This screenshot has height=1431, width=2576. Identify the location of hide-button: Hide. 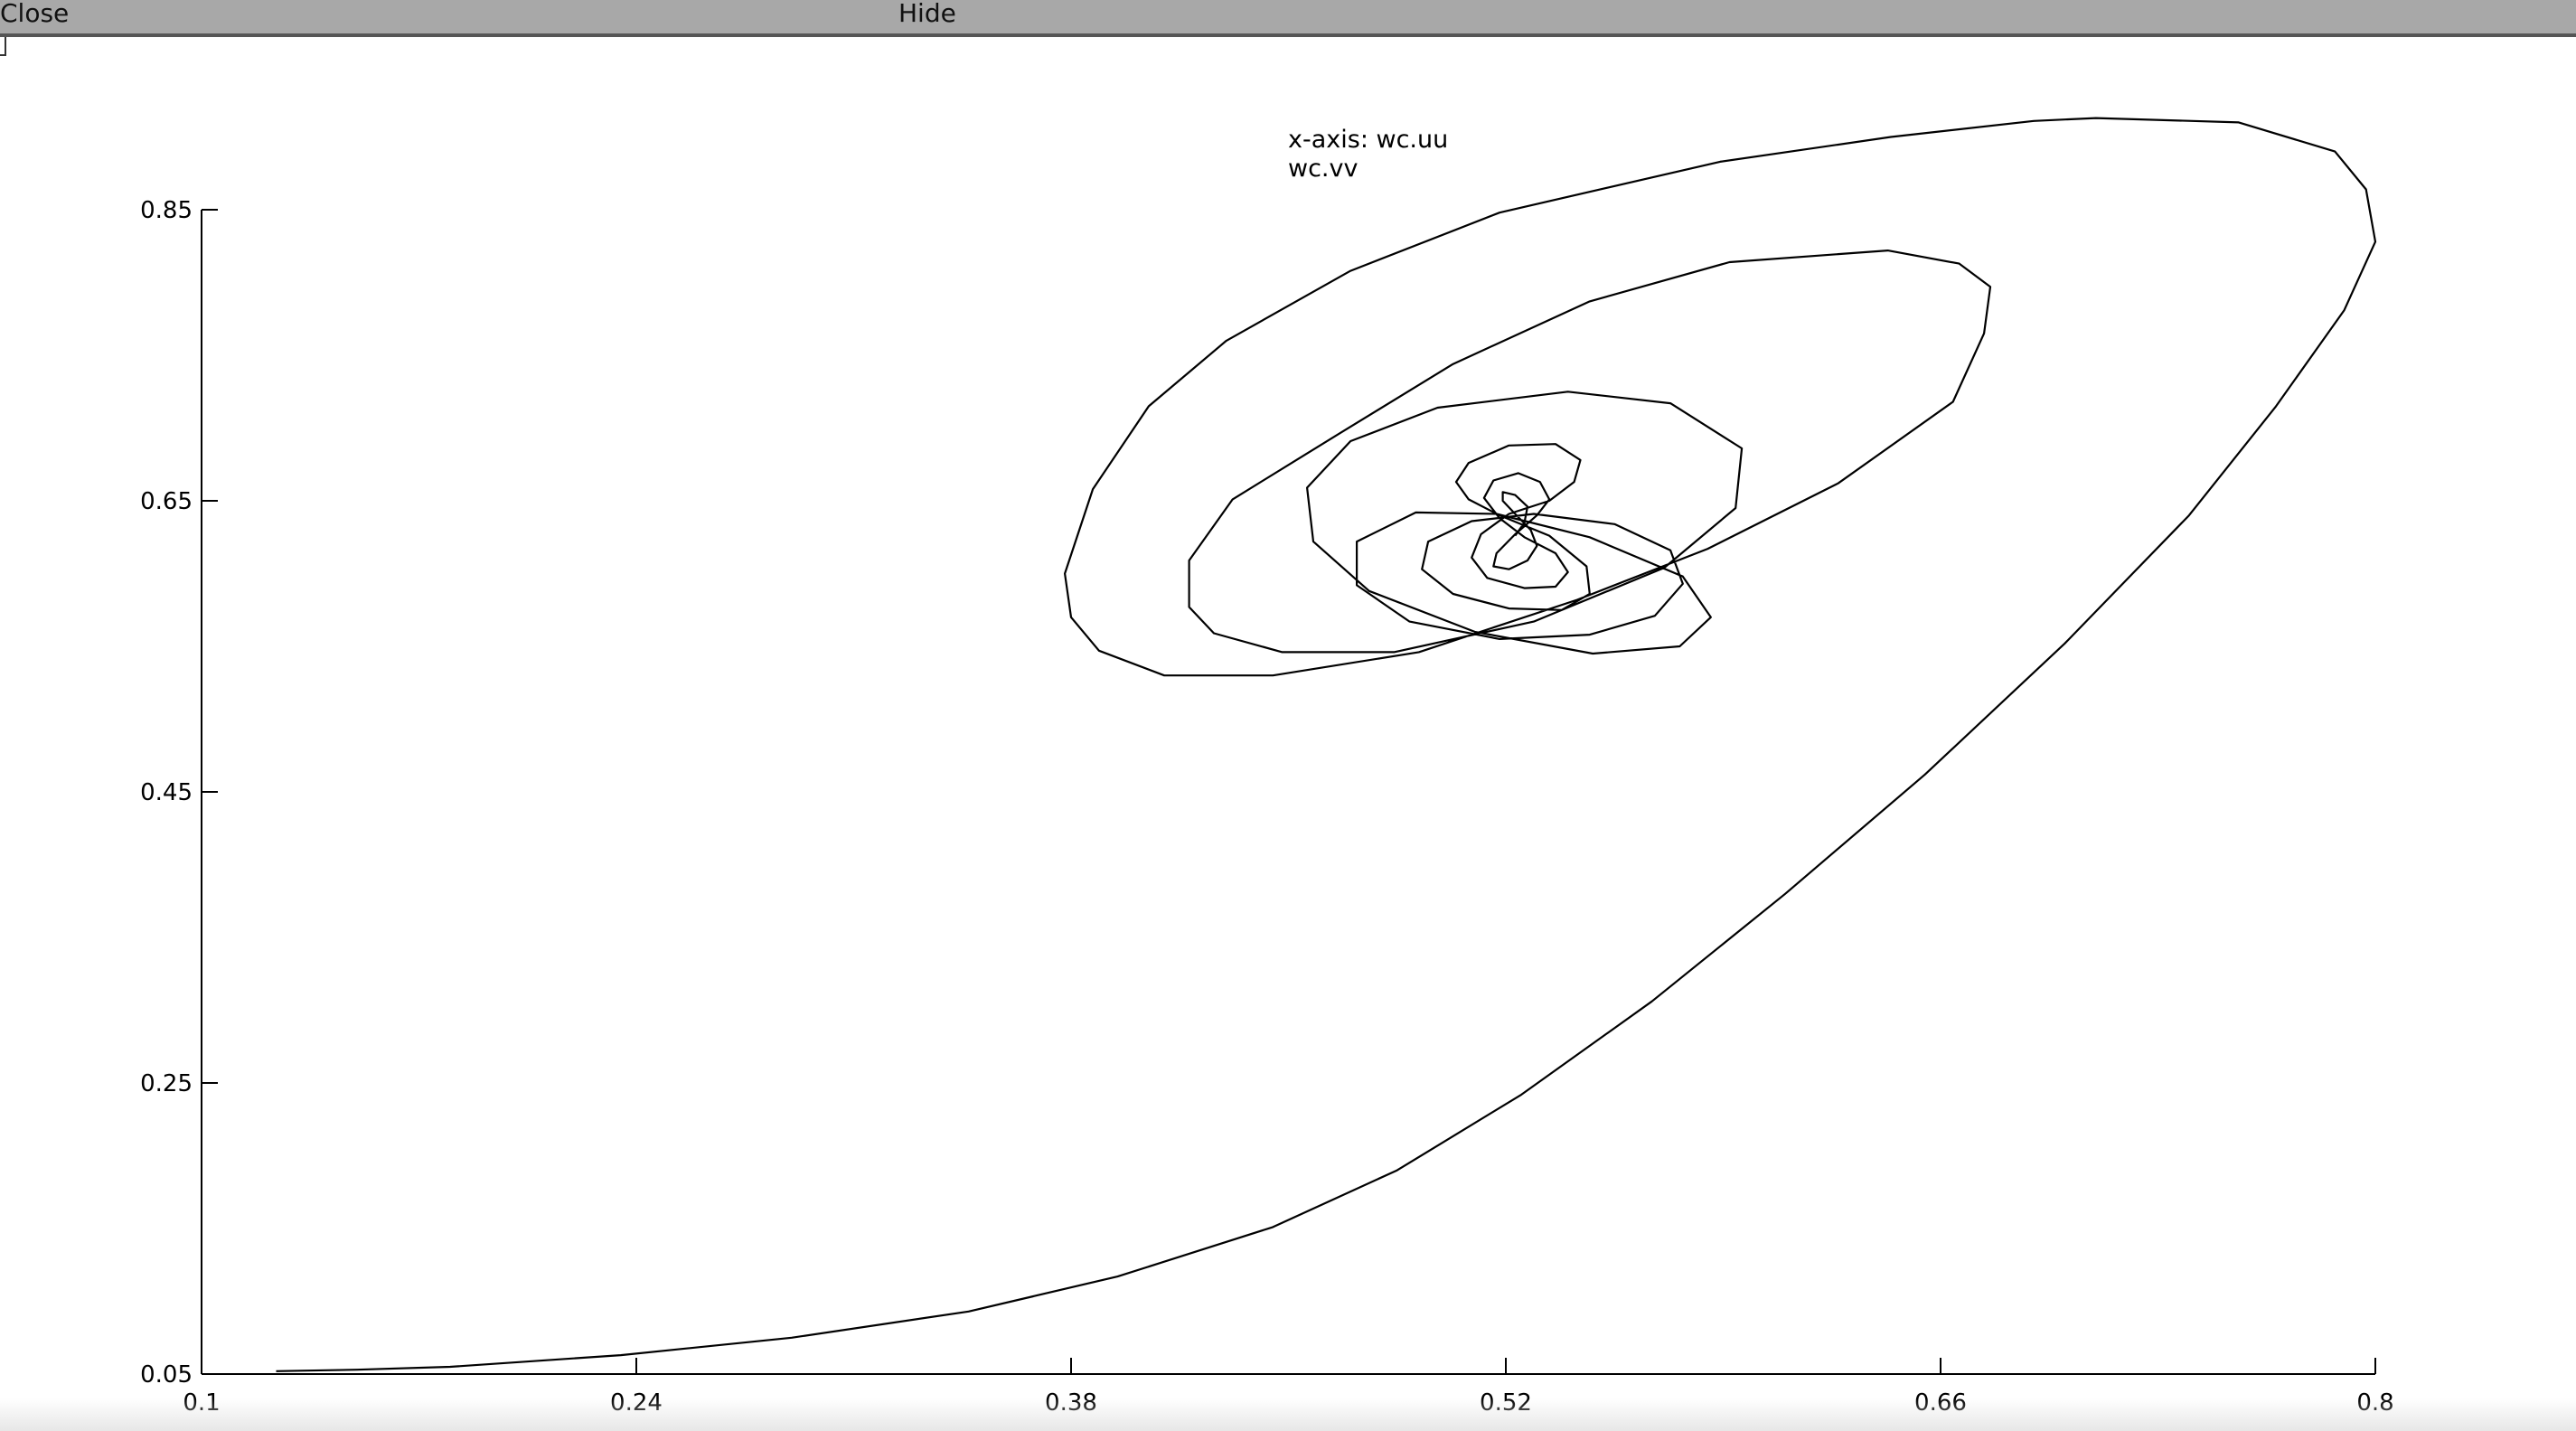
(927, 14).